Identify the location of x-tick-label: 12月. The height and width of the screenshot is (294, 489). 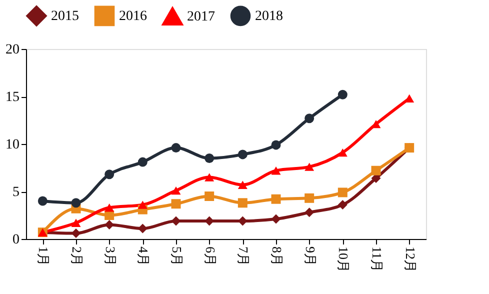
(410, 259).